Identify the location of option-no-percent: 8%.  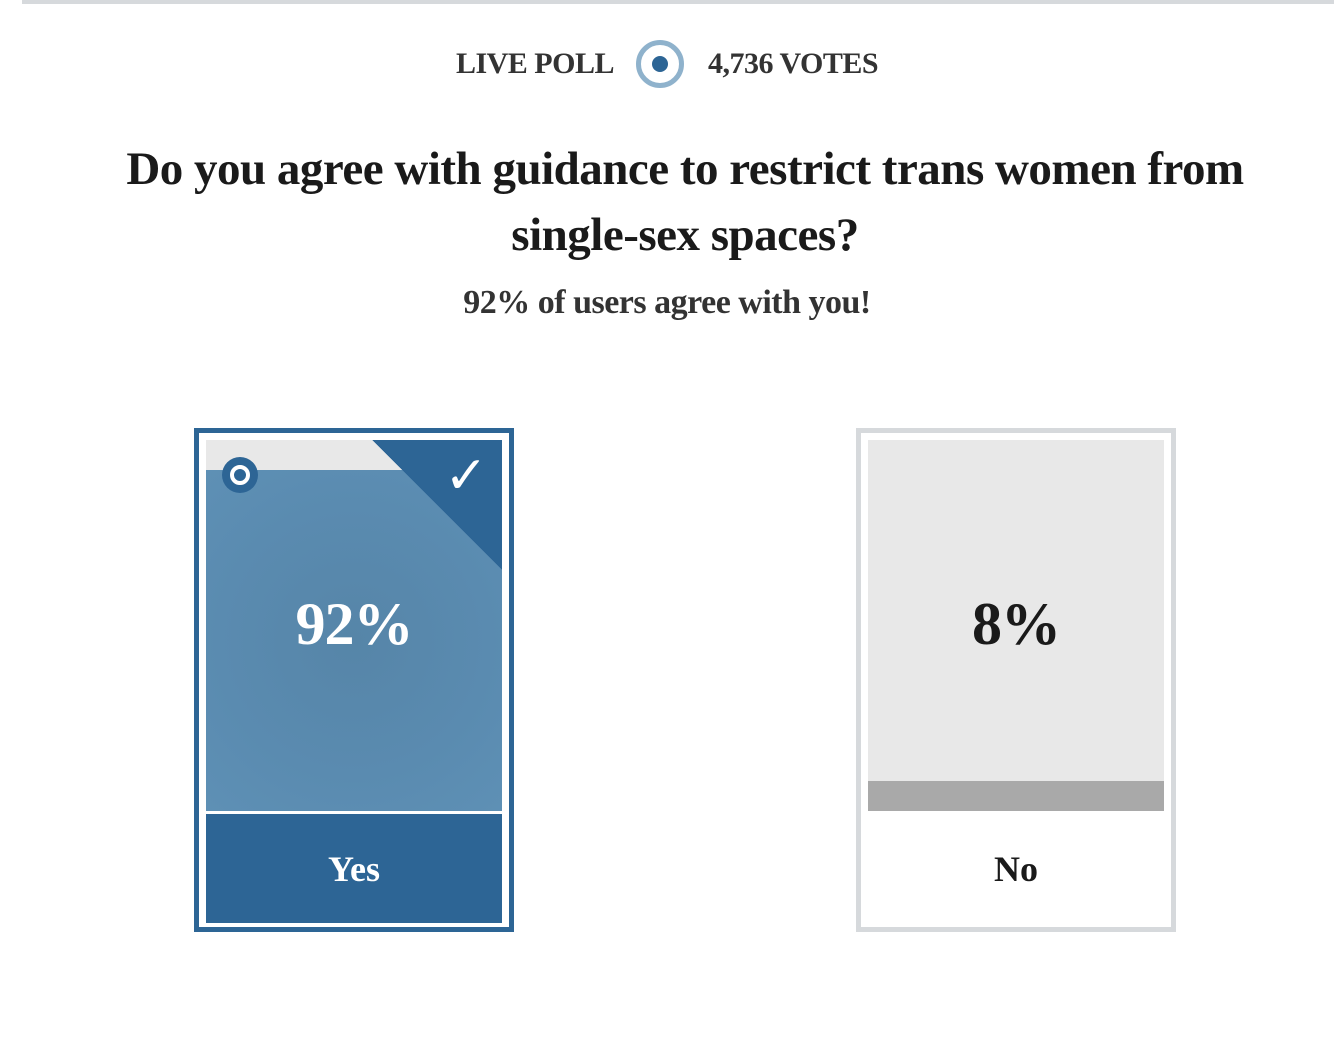
(1016, 624).